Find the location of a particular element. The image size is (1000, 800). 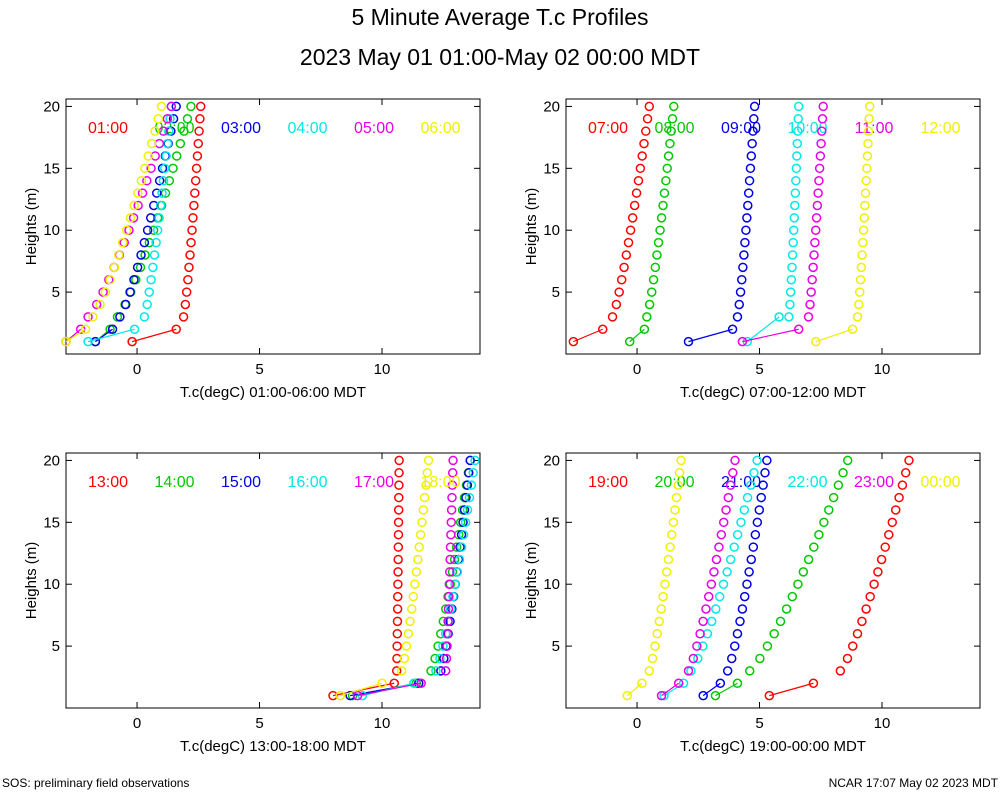

y-tick-label: 20 is located at coordinates (51, 460).